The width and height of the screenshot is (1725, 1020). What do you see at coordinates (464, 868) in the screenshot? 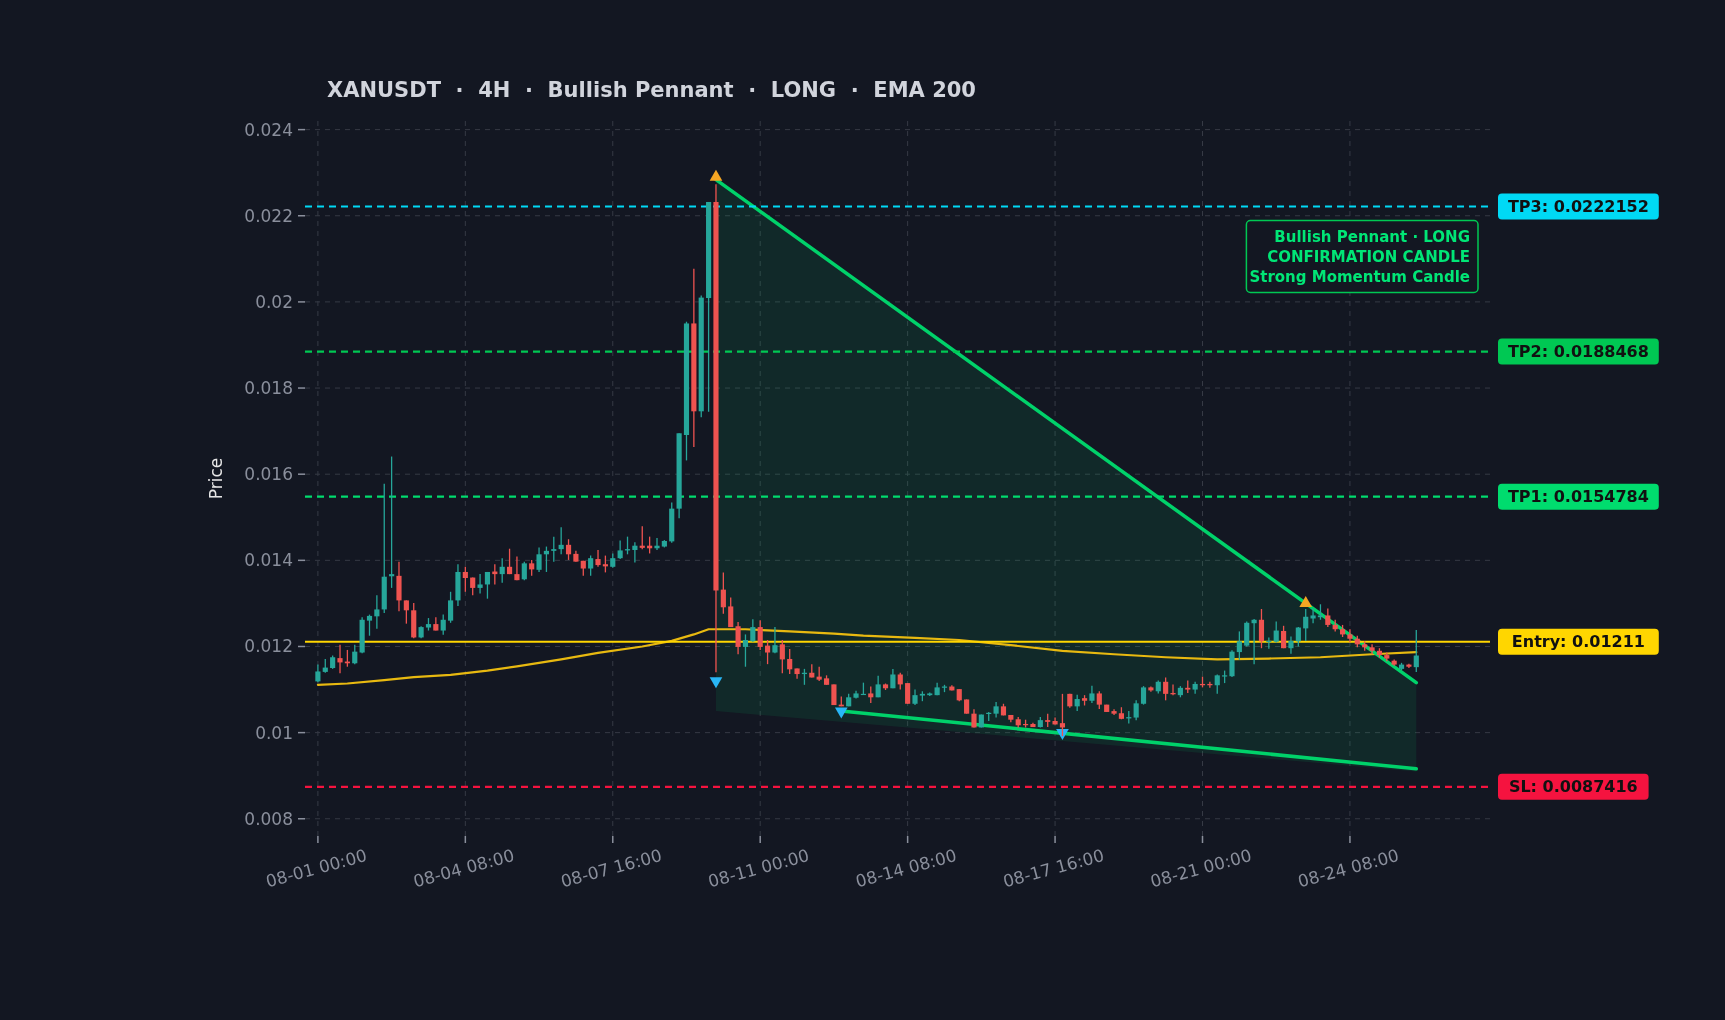
I see `x-tick-label: 08-04 08:00` at bounding box center [464, 868].